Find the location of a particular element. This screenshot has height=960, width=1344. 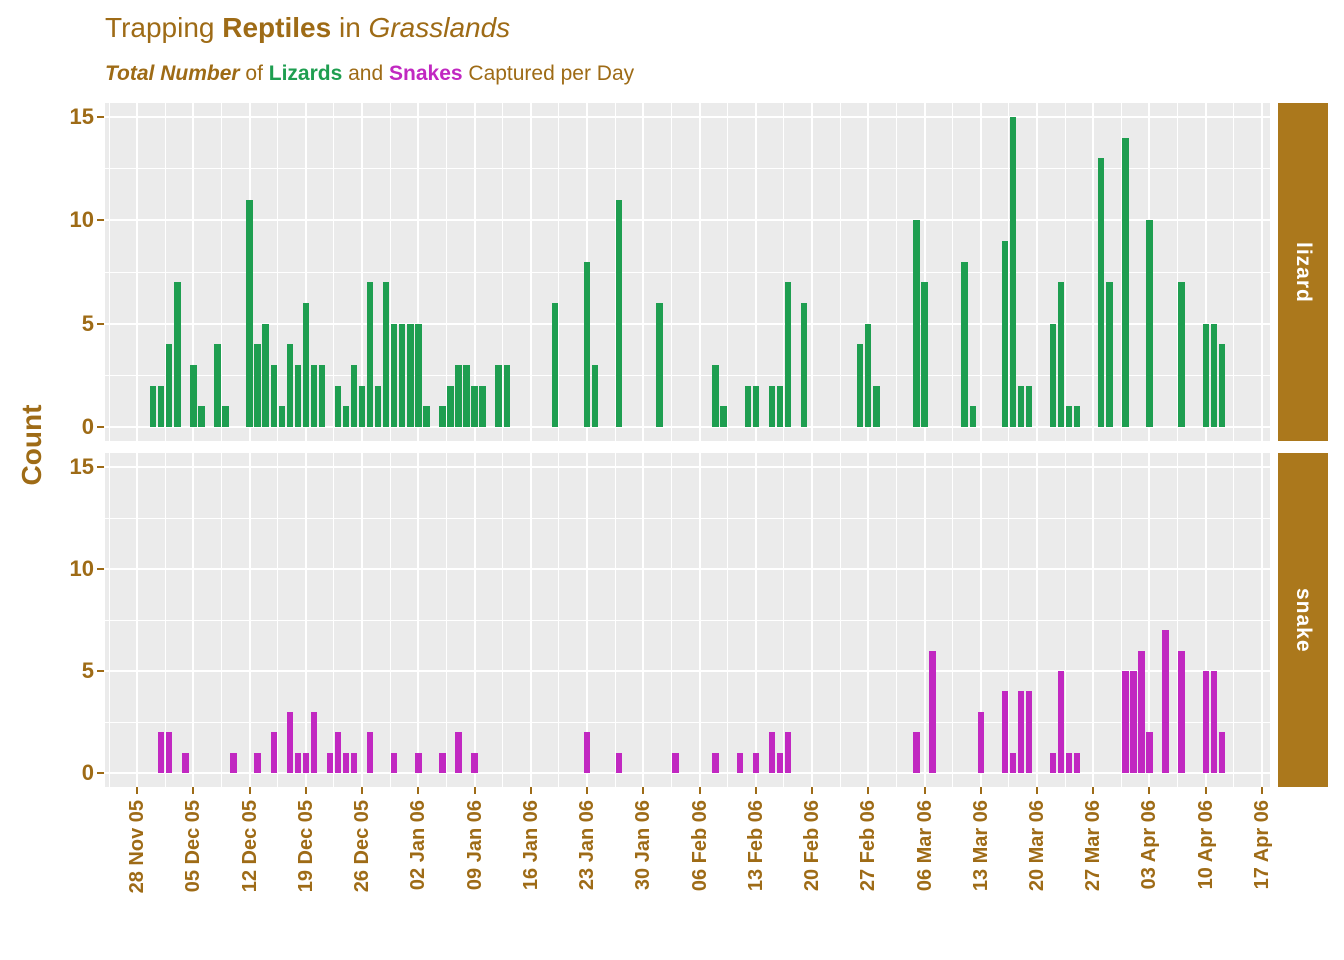

chart-subtitle-snakes: Snakes is located at coordinates (426, 73).